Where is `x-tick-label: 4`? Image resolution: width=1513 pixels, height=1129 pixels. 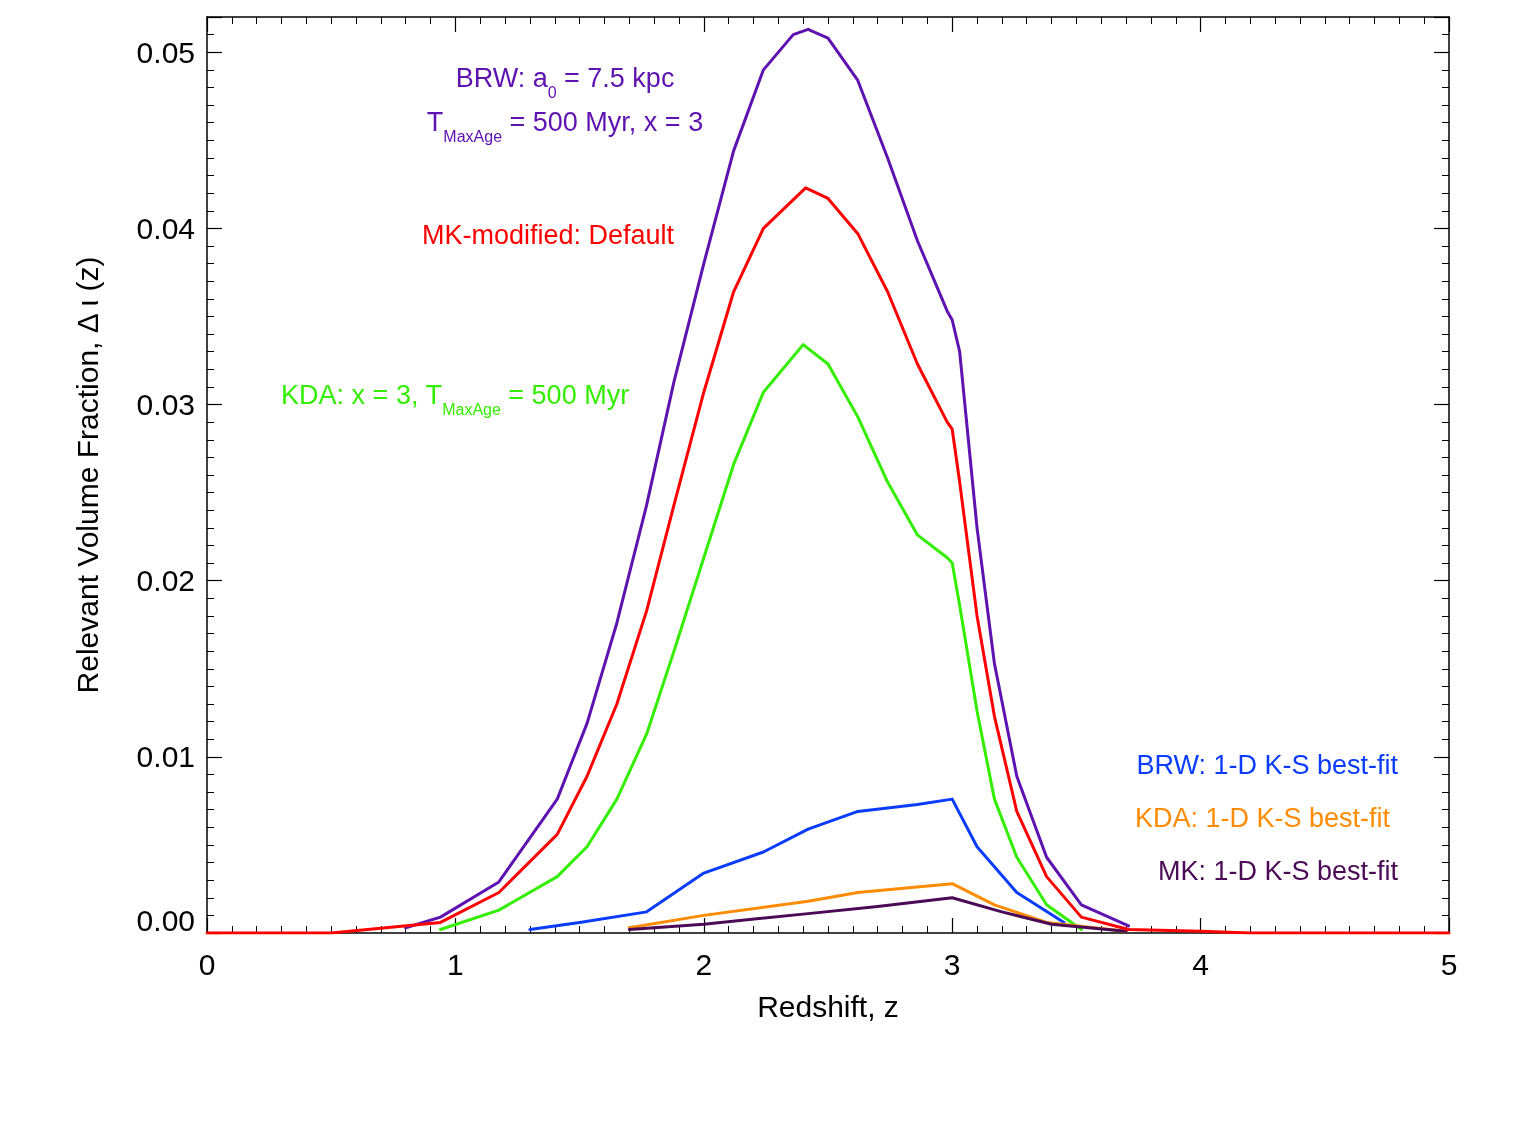 x-tick-label: 4 is located at coordinates (1200, 964).